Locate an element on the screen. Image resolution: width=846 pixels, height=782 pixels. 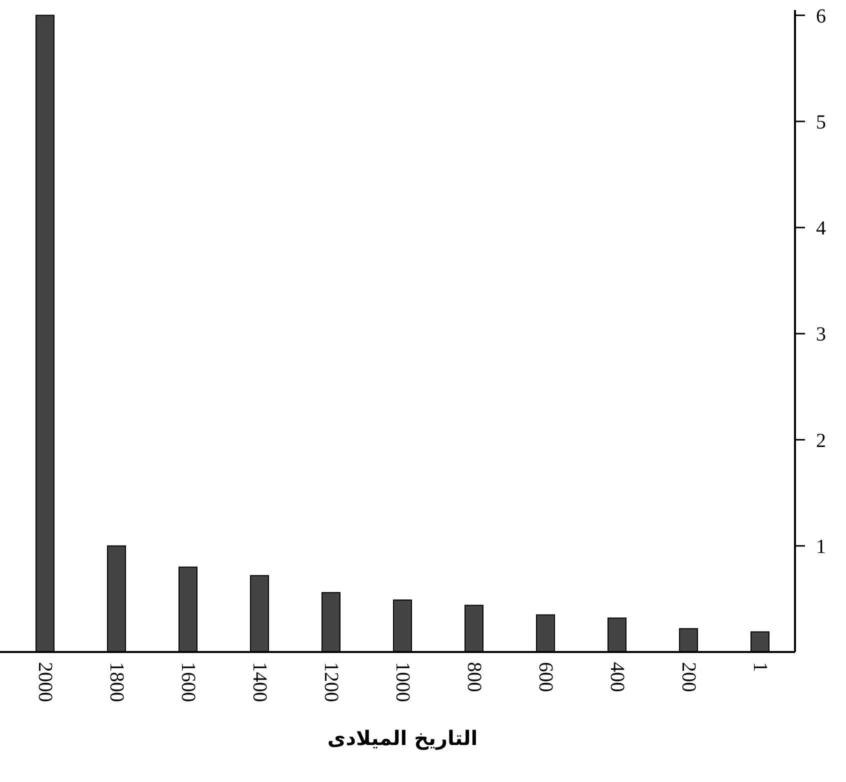
y-tick-label: 5 is located at coordinates (821, 122).